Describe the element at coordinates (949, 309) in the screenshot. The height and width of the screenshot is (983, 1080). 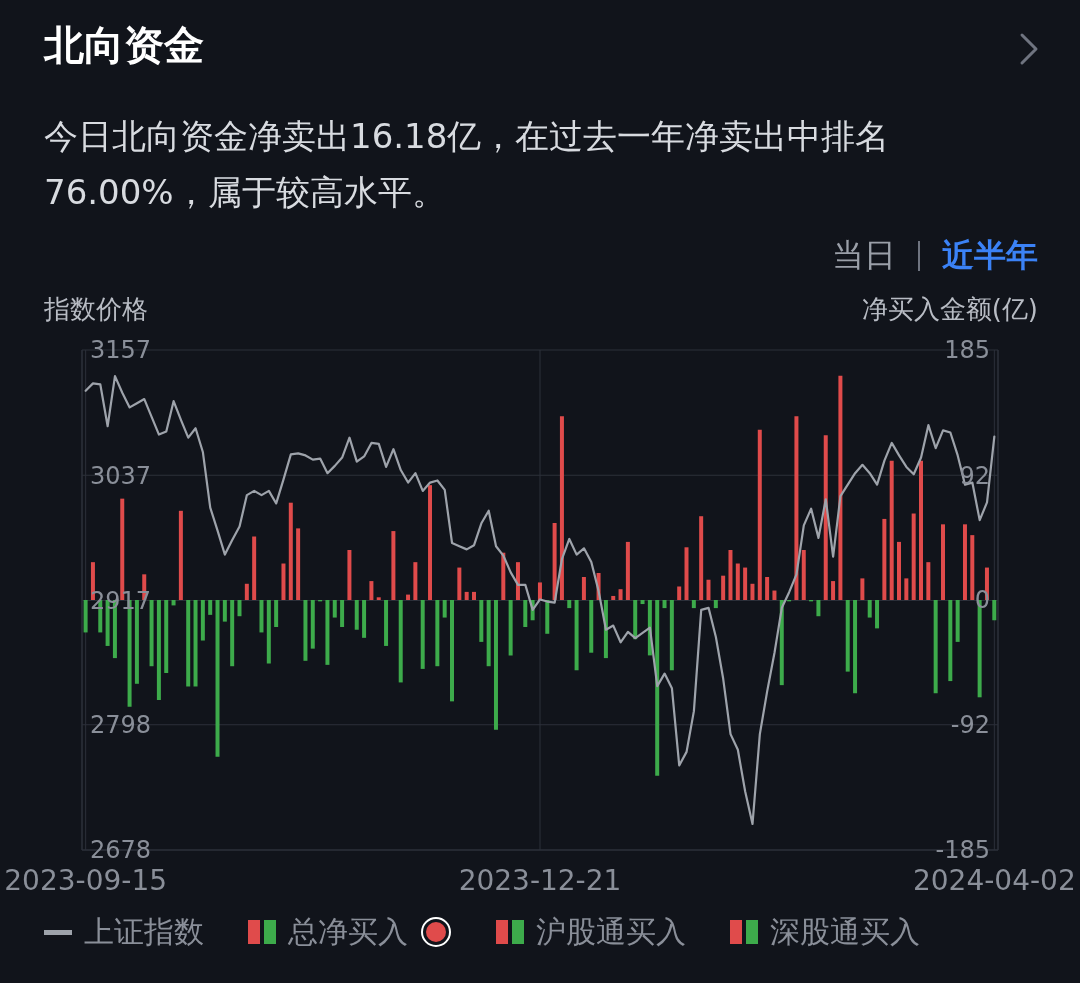
I see `y2-axis-title: 净买入金额(亿)` at that location.